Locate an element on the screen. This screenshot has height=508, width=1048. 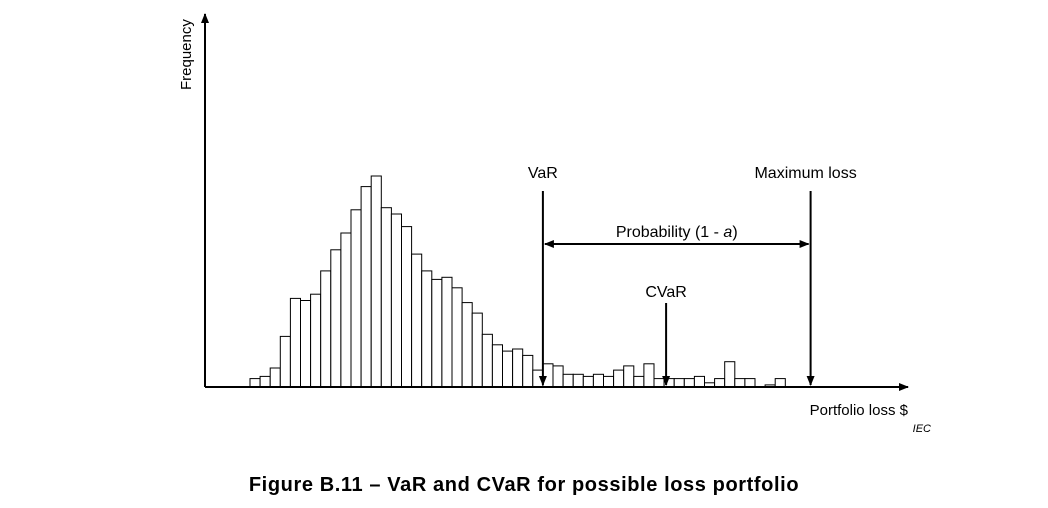
probability-label-prefix: Probability (1 - is located at coordinates (670, 232).